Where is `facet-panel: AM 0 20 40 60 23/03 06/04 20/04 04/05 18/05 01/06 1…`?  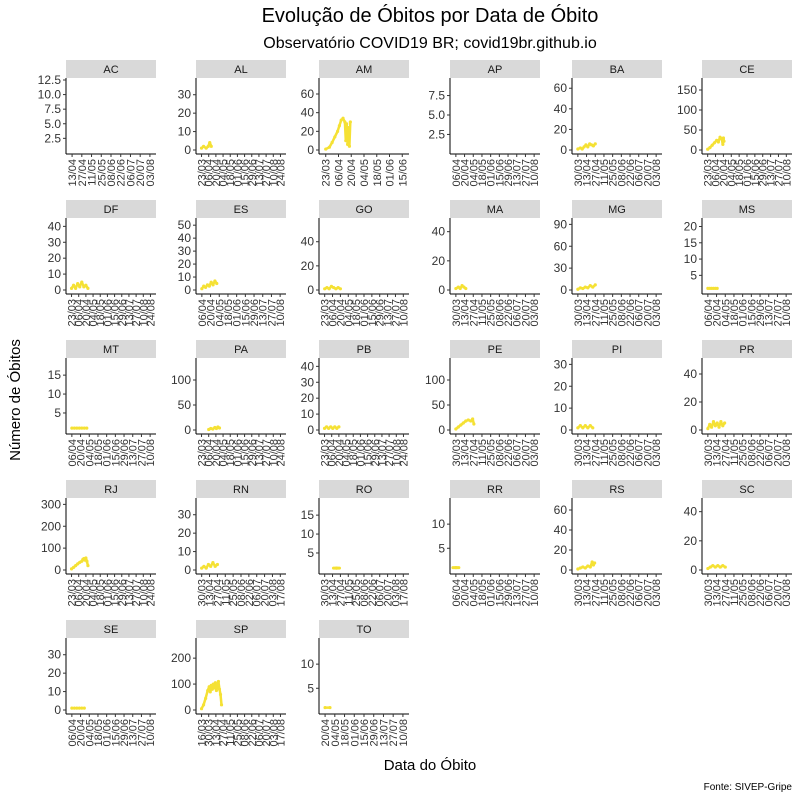
facet-panel: AM 0 20 40 60 23/03 06/04 20/04 04/05 18/05 01/06 1… is located at coordinates (355, 123).